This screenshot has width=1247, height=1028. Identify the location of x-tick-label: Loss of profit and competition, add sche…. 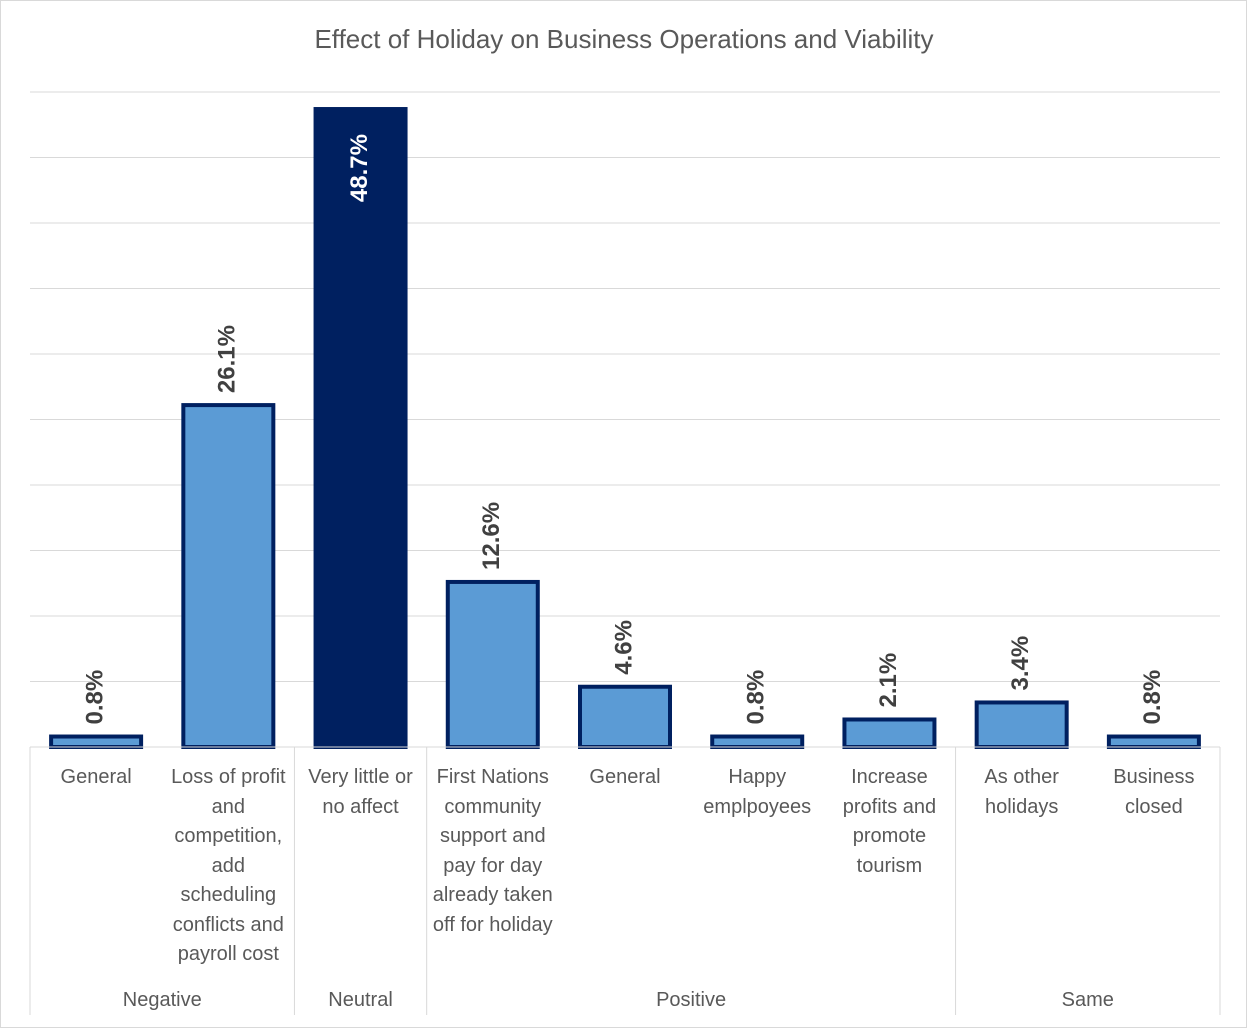
(228, 865).